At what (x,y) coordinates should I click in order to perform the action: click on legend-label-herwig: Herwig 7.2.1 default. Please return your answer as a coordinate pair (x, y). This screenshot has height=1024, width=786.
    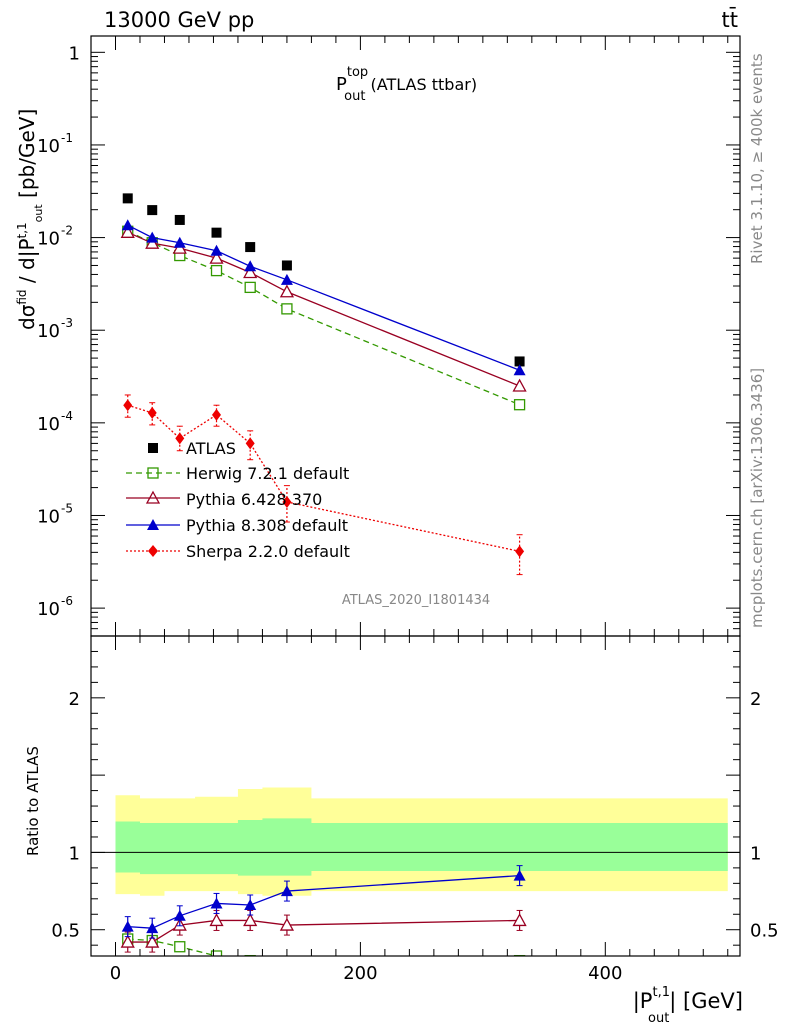
    Looking at the image, I should click on (267, 473).